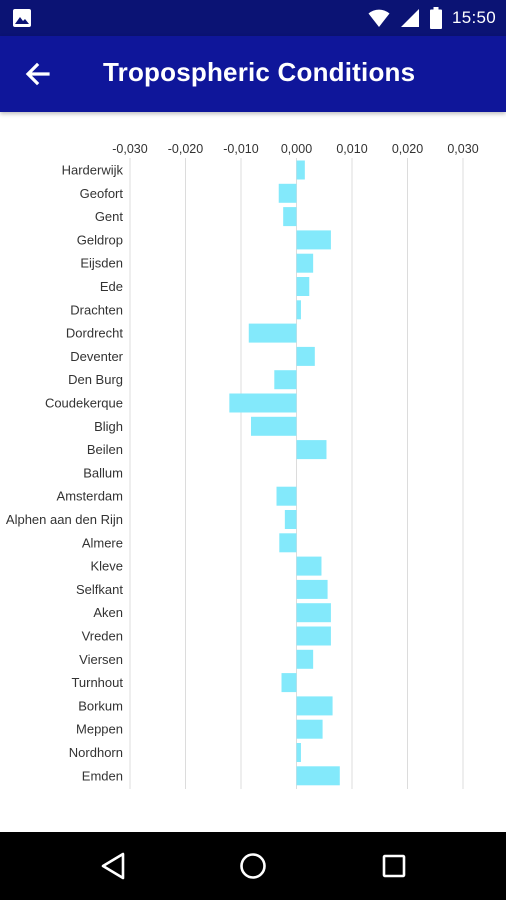  What do you see at coordinates (102, 636) in the screenshot?
I see `category-label: Vreden` at bounding box center [102, 636].